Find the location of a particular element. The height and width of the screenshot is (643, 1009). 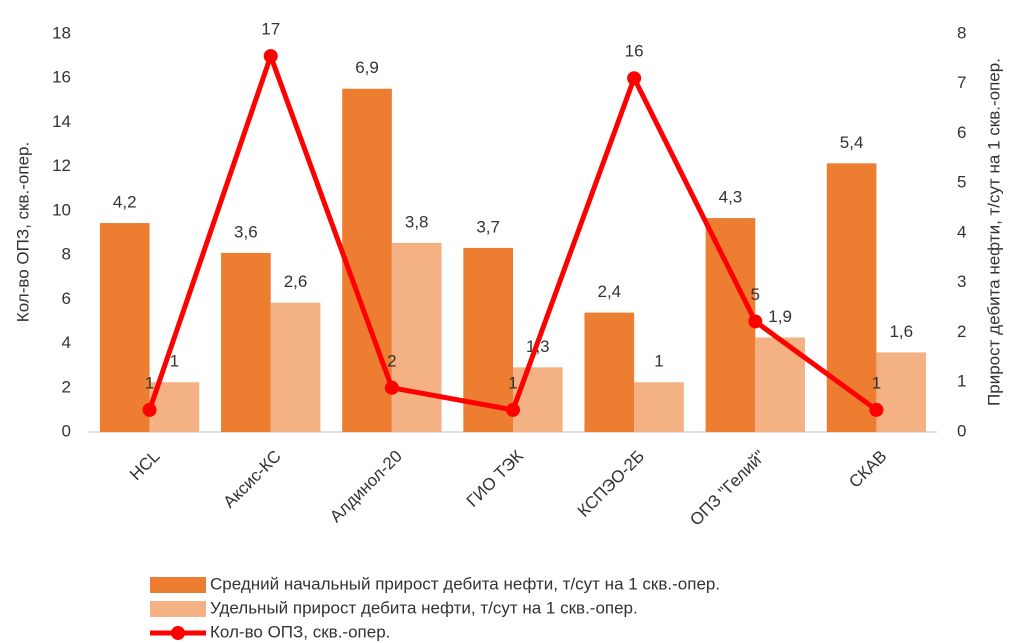

y2-tick-label: 3 is located at coordinates (961, 281).